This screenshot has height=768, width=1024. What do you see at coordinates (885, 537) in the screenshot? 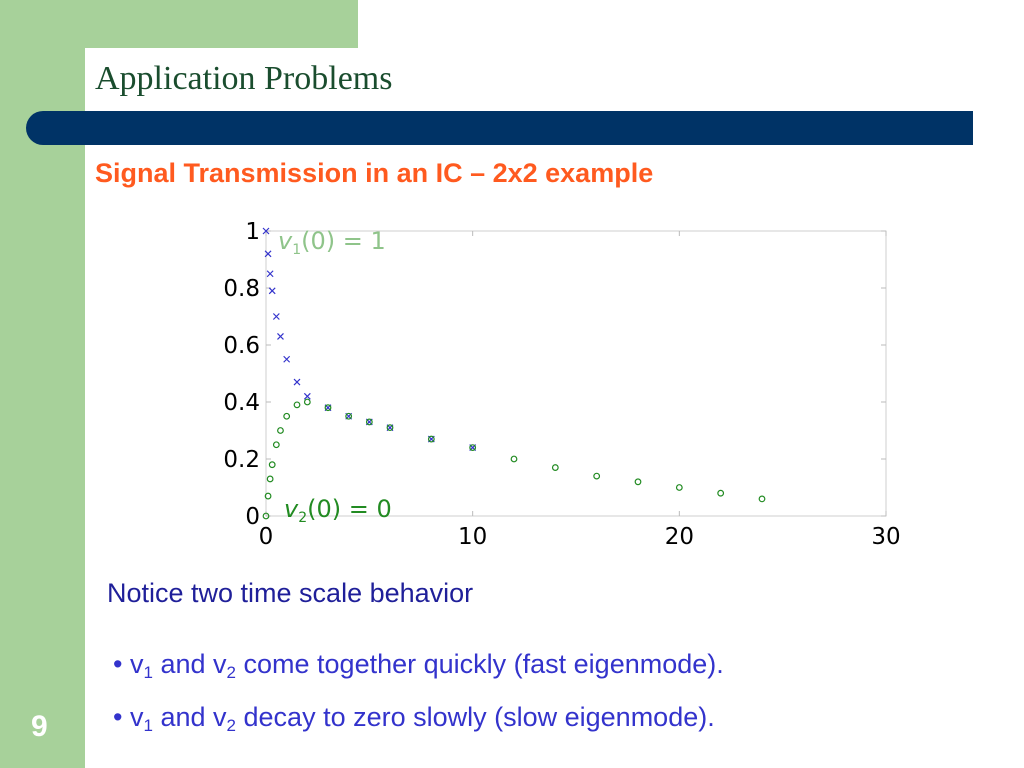
I see `x-tick-label: 30` at bounding box center [885, 537].